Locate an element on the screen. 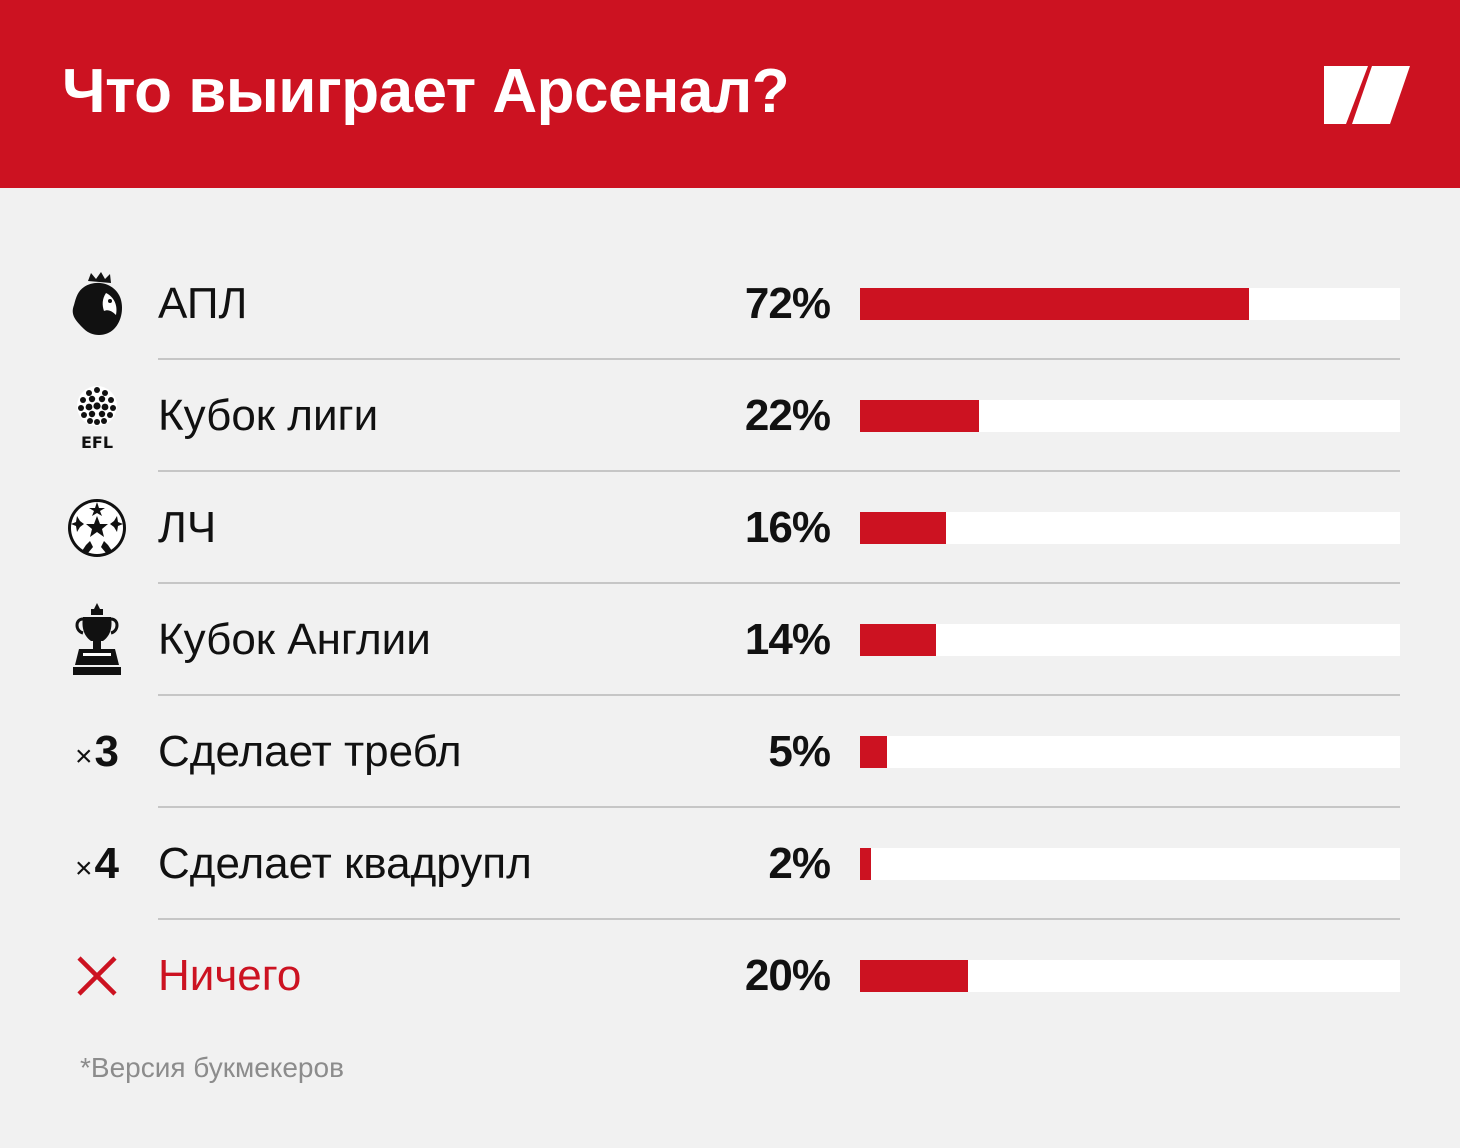 The height and width of the screenshot is (1148, 1460). row-label: АПЛ is located at coordinates (203, 303).